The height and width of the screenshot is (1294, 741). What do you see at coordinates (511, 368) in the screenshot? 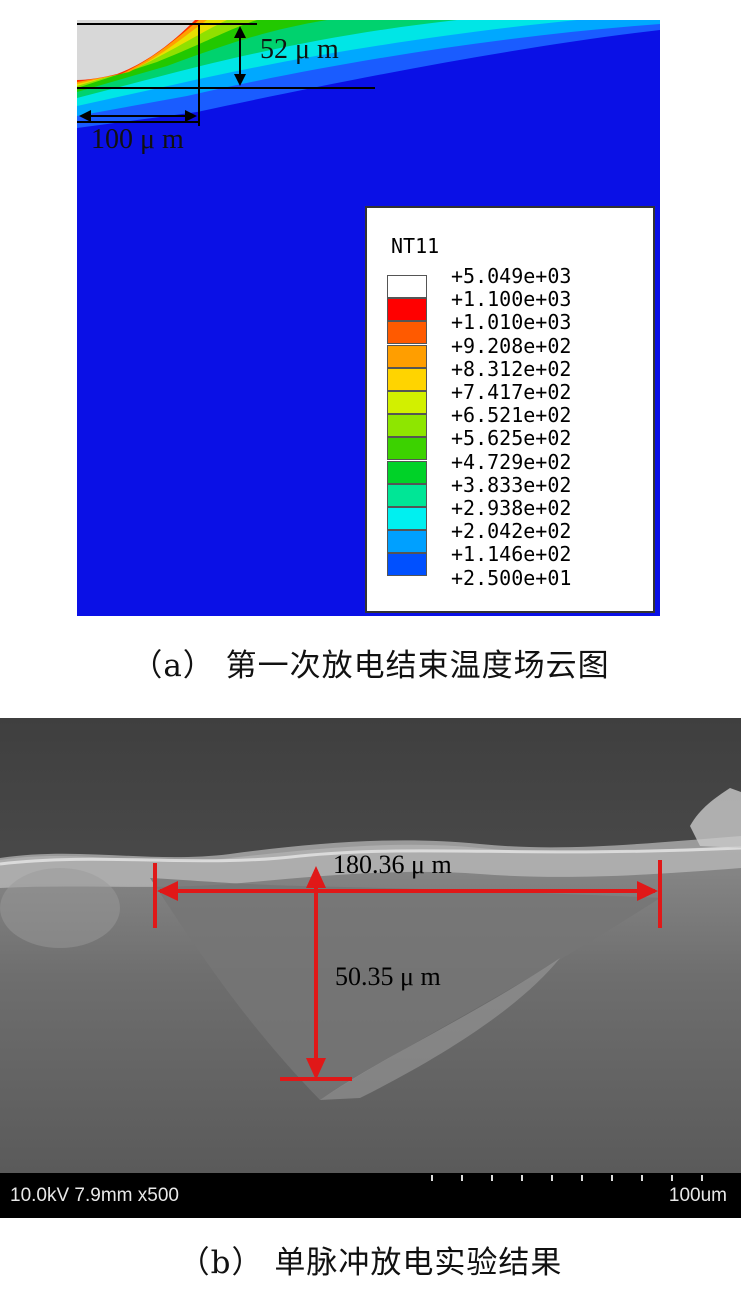
I see `legend-label: +8.312e+02` at bounding box center [511, 368].